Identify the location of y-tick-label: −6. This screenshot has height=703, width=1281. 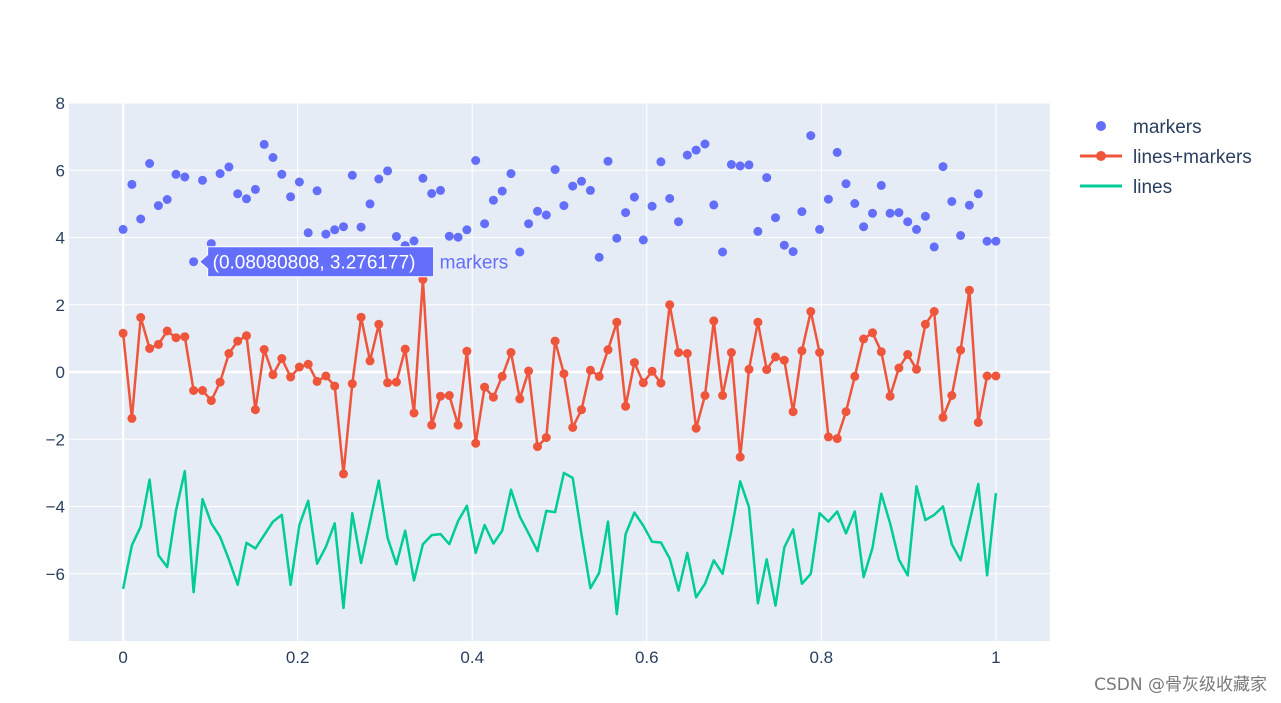
(55, 574).